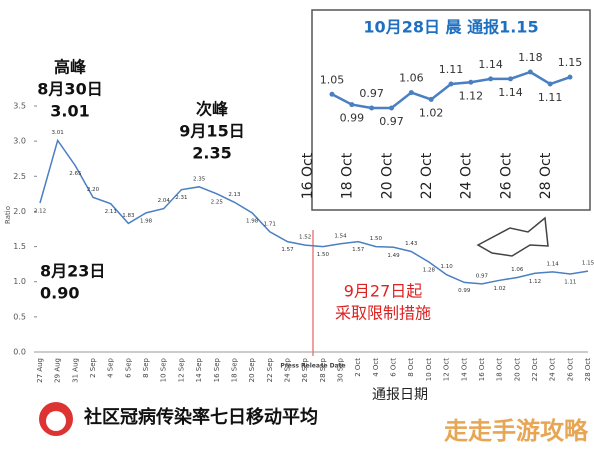 This screenshot has width=594, height=451. Describe the element at coordinates (69, 111) in the screenshot. I see `annotation: 3.01` at that location.